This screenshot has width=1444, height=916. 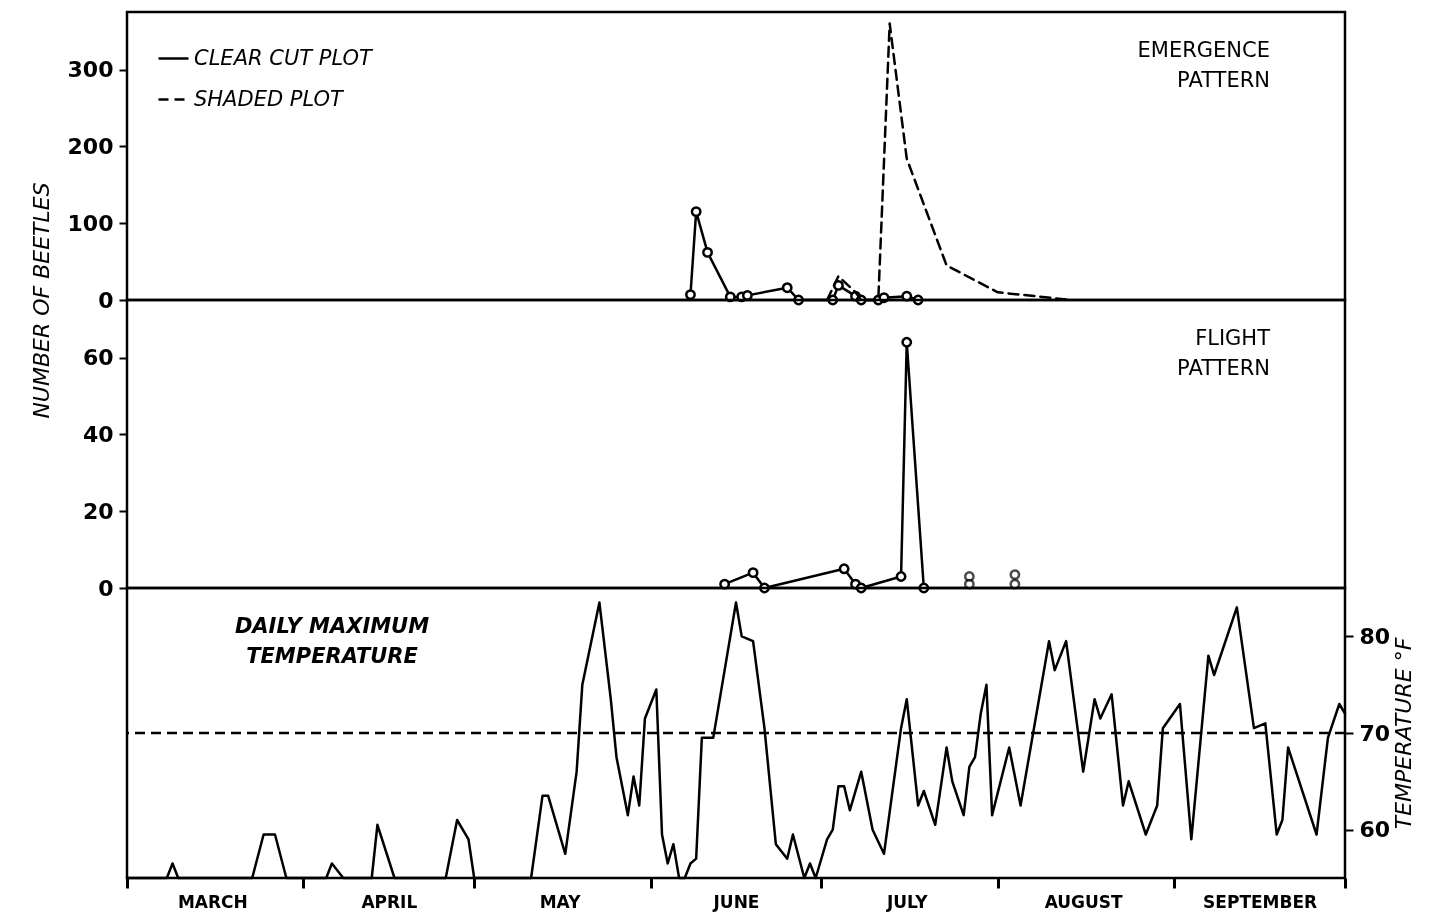 I want to click on x-tick-label: MAY, so click(x=560, y=901).